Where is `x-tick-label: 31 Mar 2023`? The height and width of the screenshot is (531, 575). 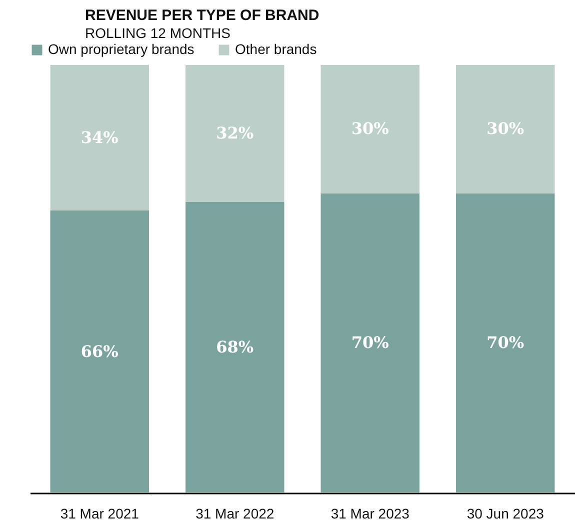 x-tick-label: 31 Mar 2023 is located at coordinates (370, 514).